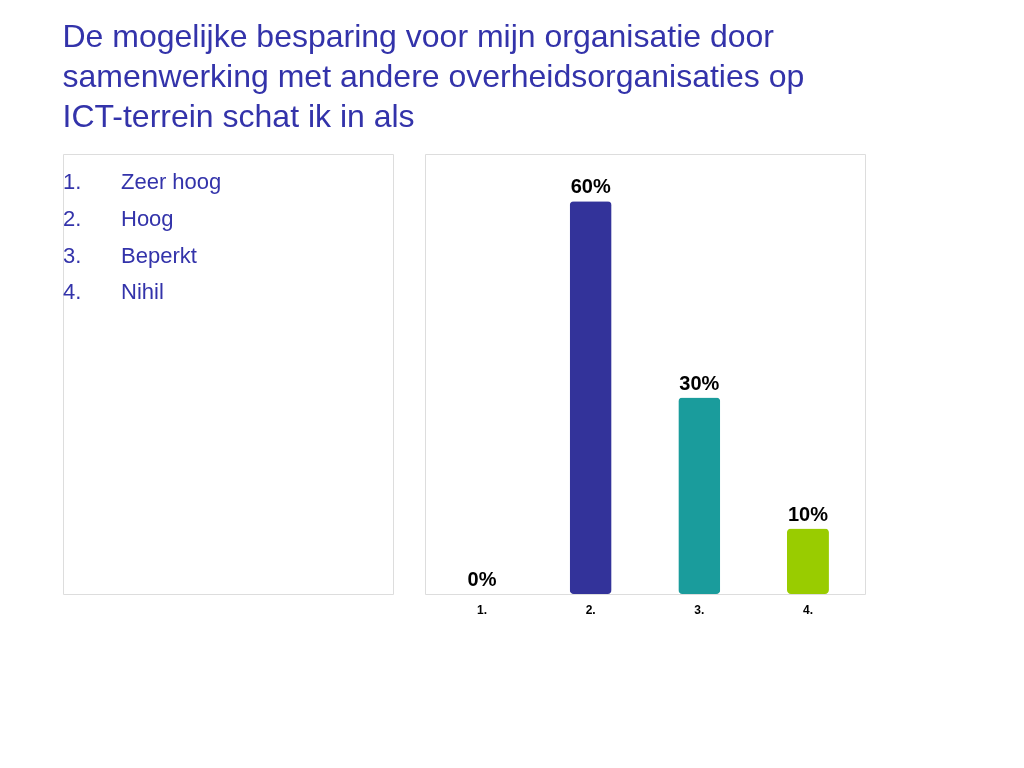 The width and height of the screenshot is (1024, 768). Describe the element at coordinates (142, 182) in the screenshot. I see `text: 1. Zeer hoog` at that location.